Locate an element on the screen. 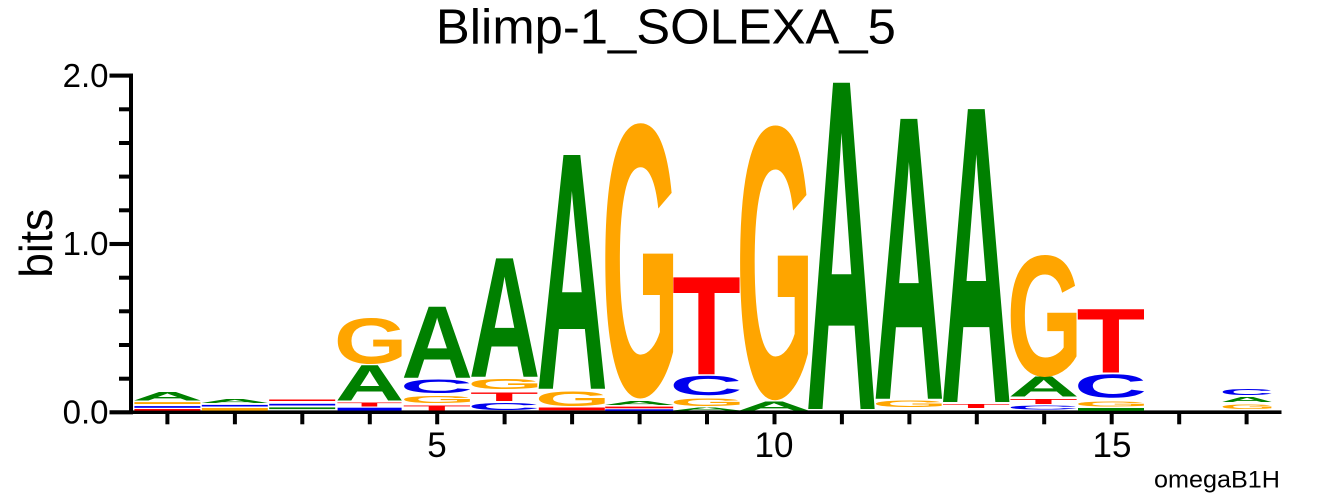 Image resolution: width=1329 pixels, height=496 pixels. svg-text: 0.0 is located at coordinates (86, 412).